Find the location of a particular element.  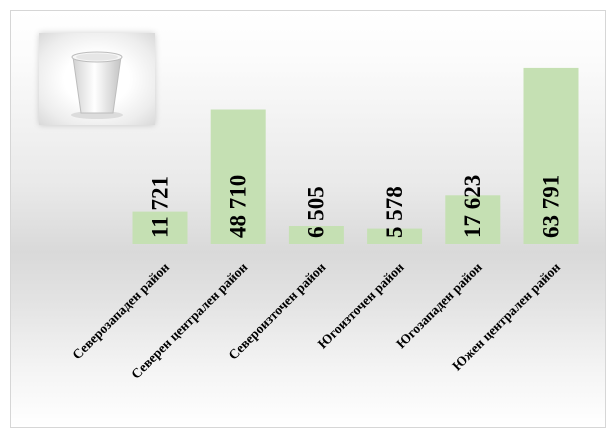

value-label-3: 6 505 is located at coordinates (316, 212).